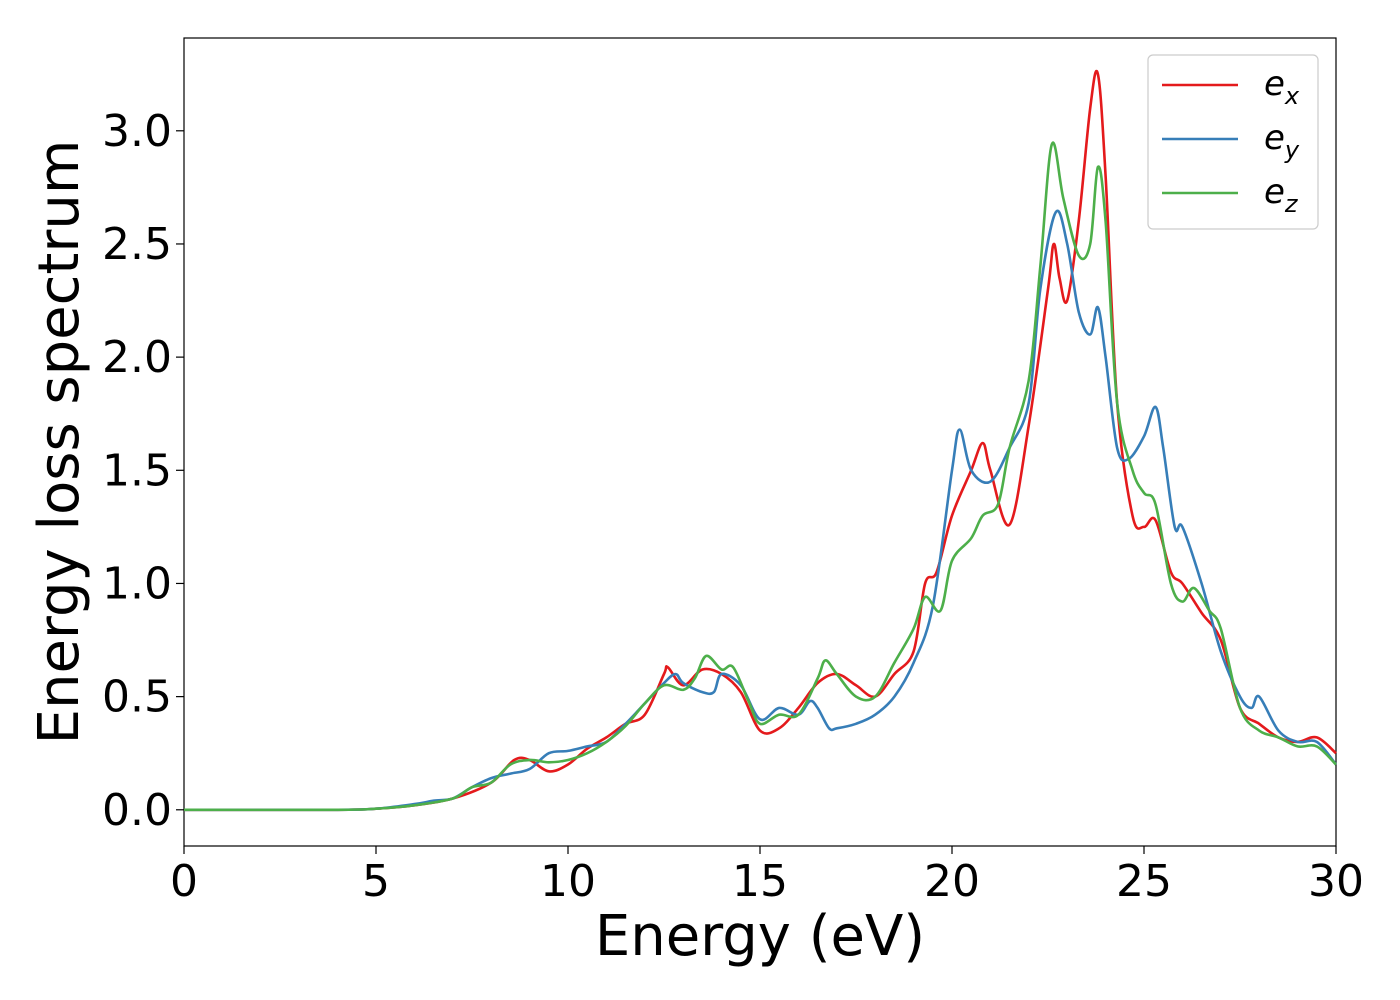 Image resolution: width=1400 pixels, height=1000 pixels. Describe the element at coordinates (137, 810) in the screenshot. I see `y-tick-label: 0.0` at that location.